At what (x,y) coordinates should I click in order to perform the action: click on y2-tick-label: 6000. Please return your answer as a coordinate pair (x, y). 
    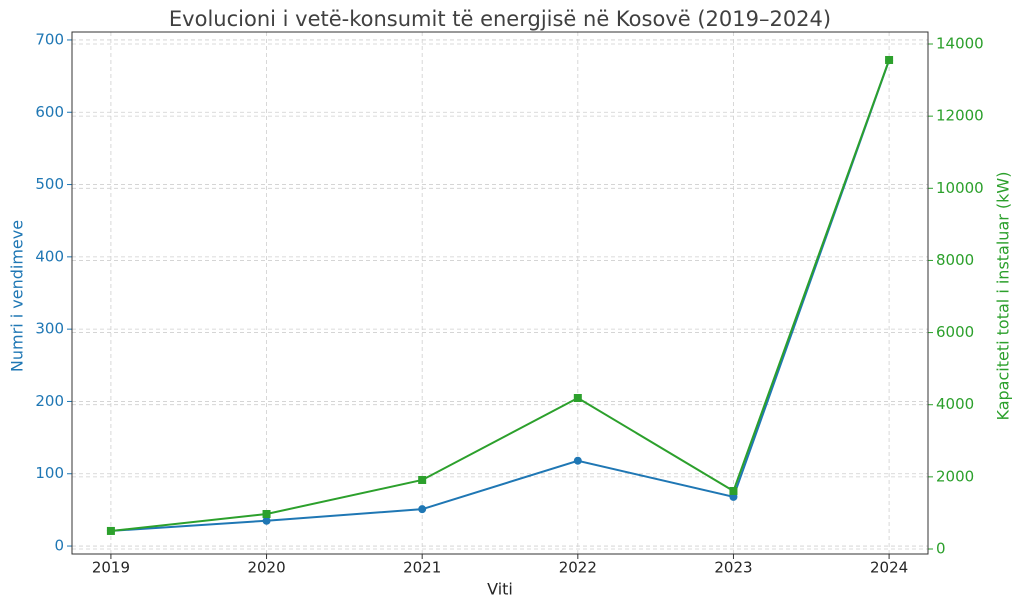
    Looking at the image, I should click on (955, 332).